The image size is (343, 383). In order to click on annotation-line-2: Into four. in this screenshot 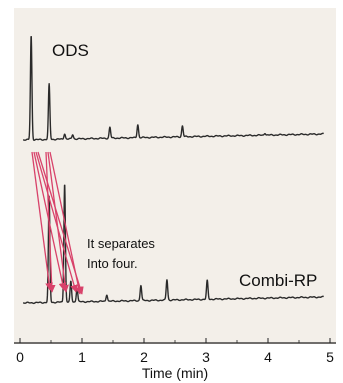, I will do `click(112, 263)`.